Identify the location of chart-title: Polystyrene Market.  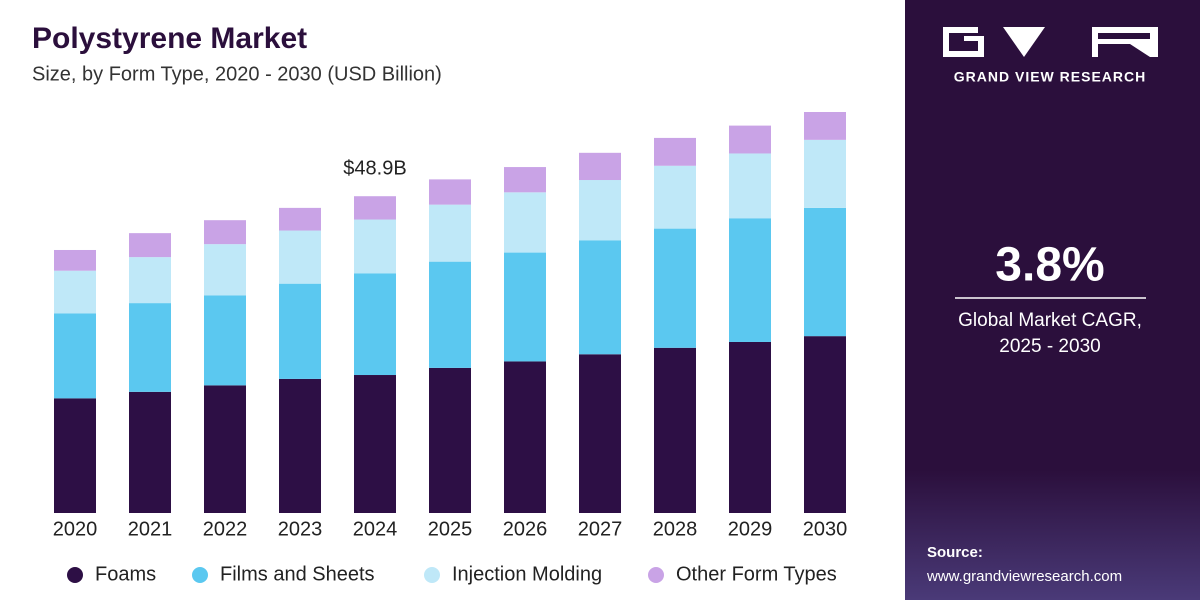
(169, 38).